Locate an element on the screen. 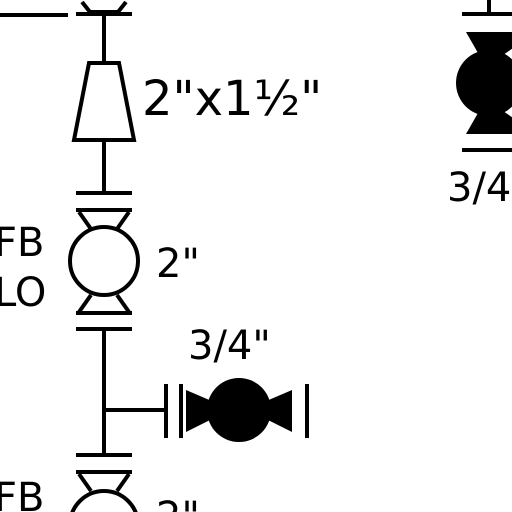  valve-upper-size-label: 2" is located at coordinates (178, 264).